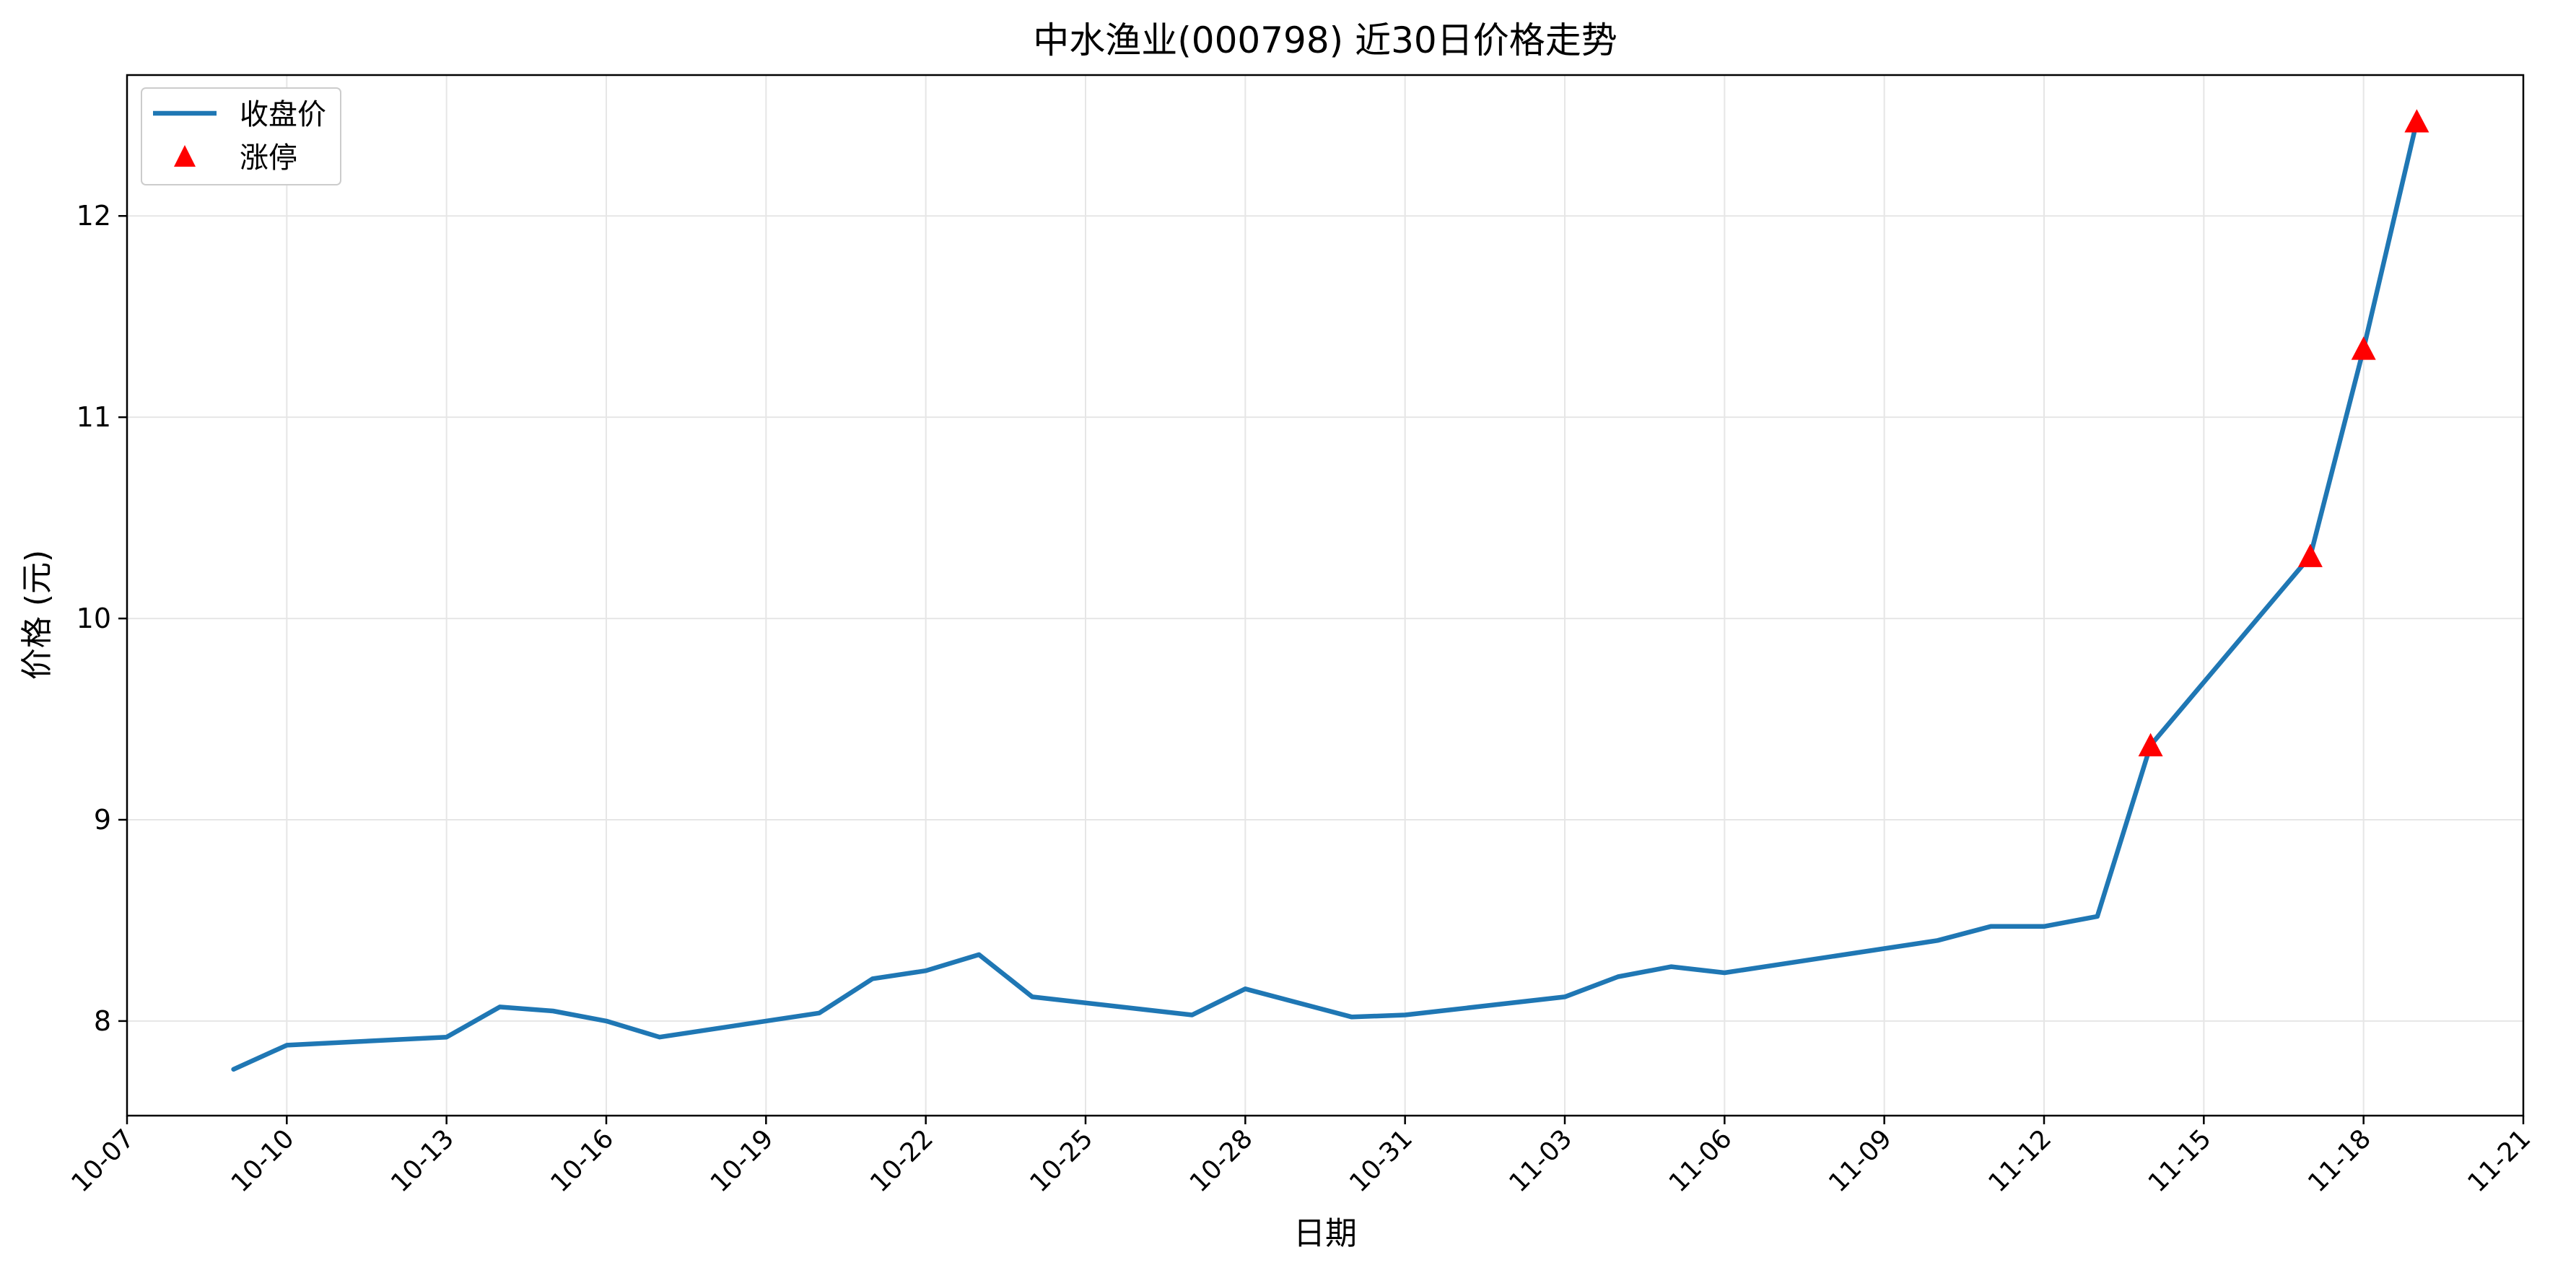 The image size is (2576, 1278). What do you see at coordinates (268, 158) in the screenshot?
I see `legend-label-limit-up: 涨停` at bounding box center [268, 158].